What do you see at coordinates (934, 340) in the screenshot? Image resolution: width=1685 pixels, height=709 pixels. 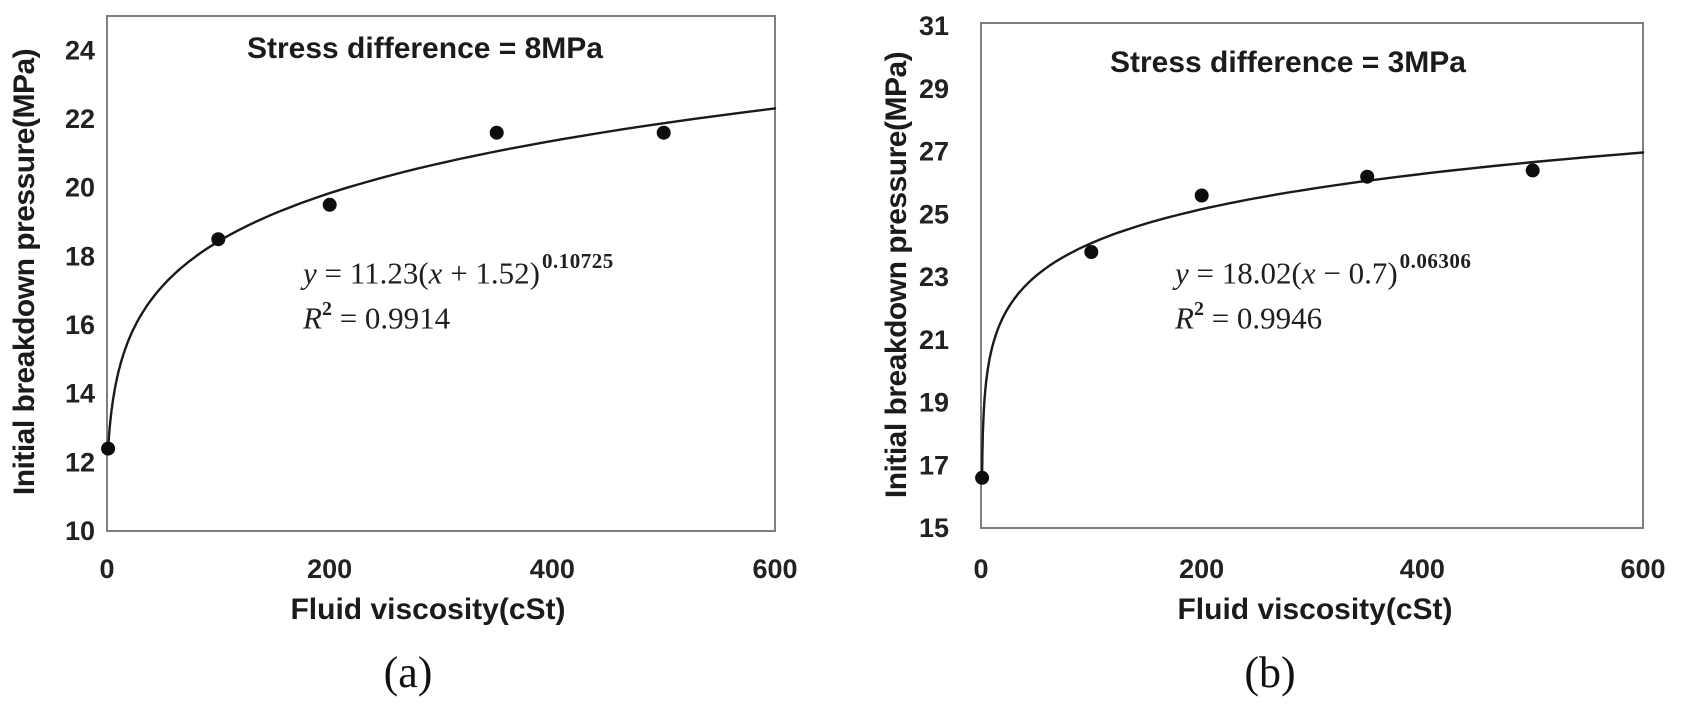 I see `y-tick-label: 21` at bounding box center [934, 340].